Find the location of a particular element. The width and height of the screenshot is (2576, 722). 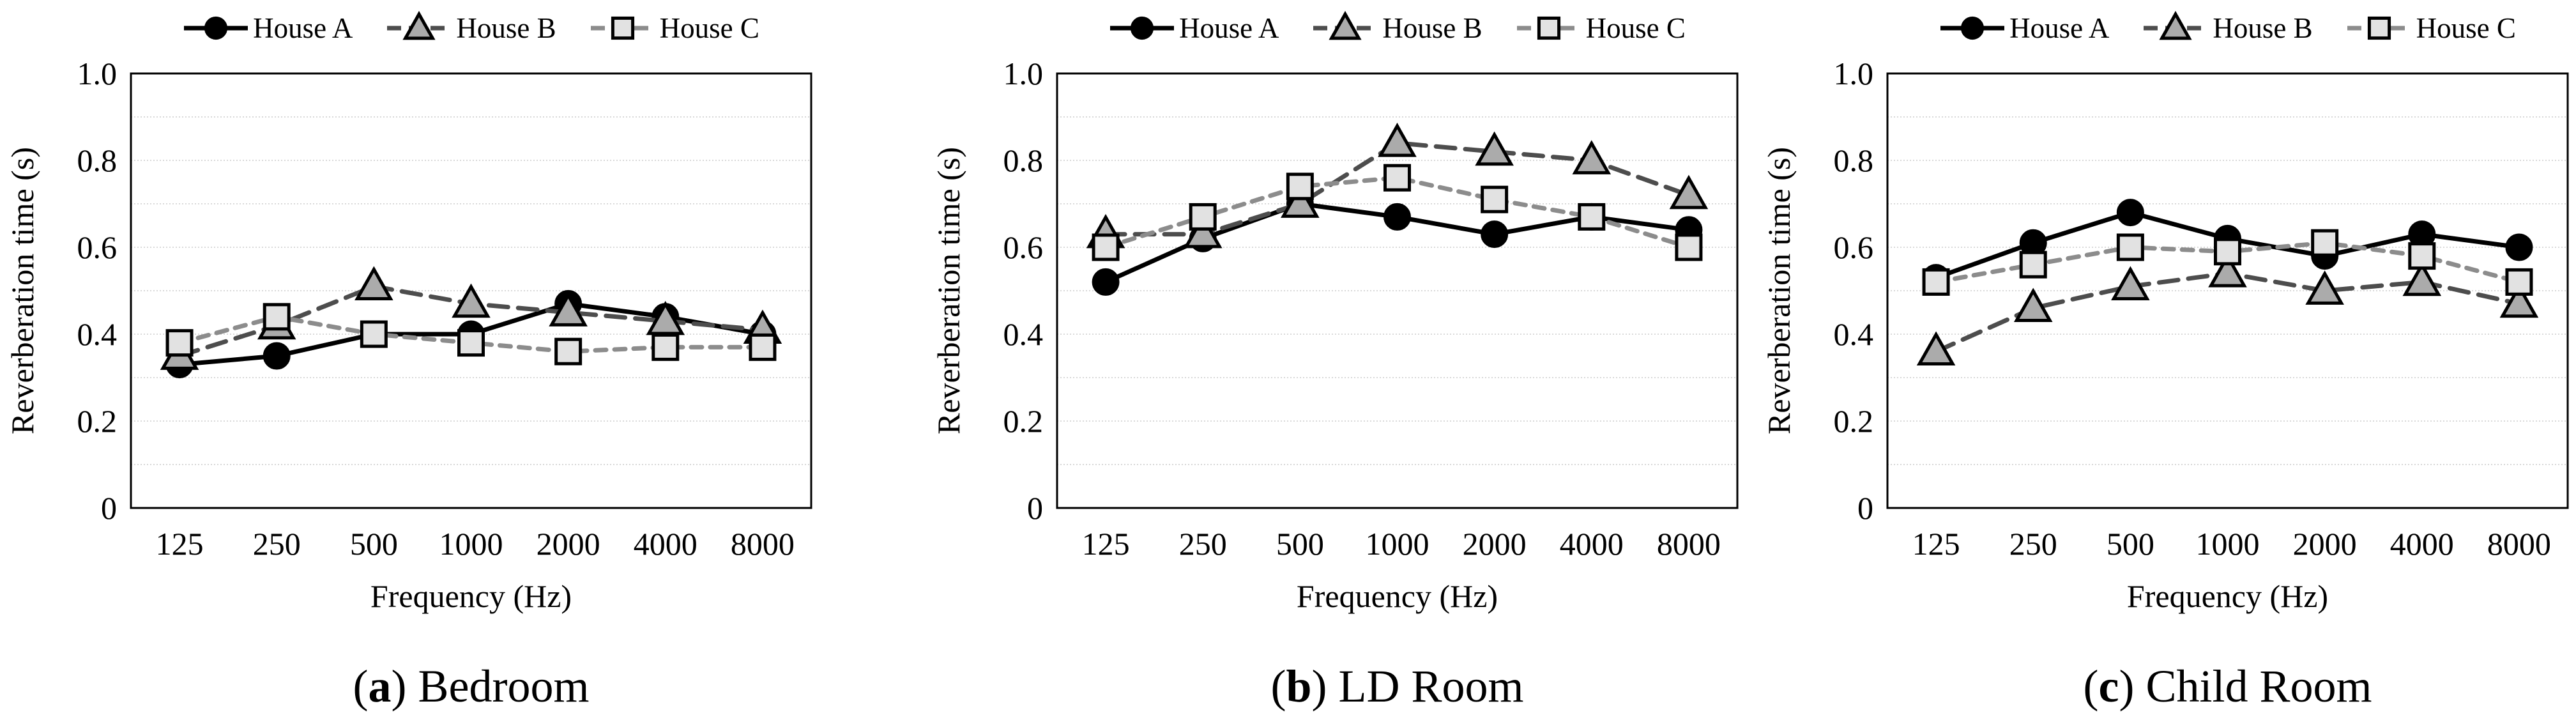

y-axis-label: Reverberation time (s) is located at coordinates (1779, 290).